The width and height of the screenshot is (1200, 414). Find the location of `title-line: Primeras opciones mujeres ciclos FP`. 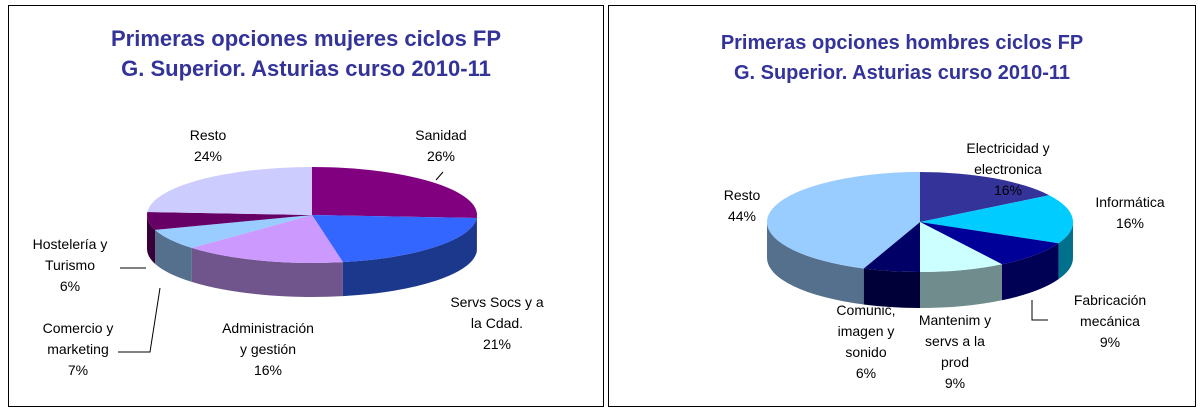

title-line: Primeras opciones mujeres ciclos FP is located at coordinates (306, 38).